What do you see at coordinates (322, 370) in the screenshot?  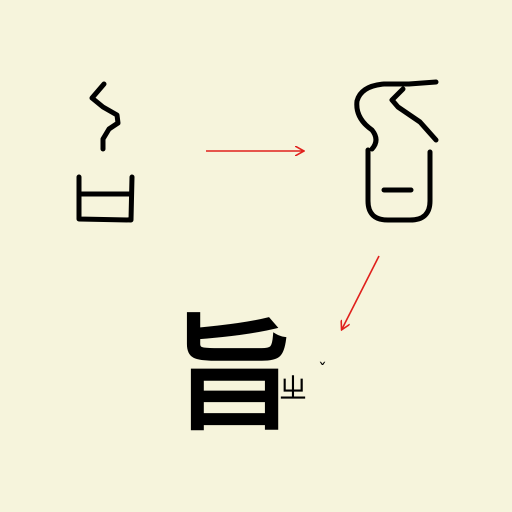 I see `tone-mark: ˇ` at bounding box center [322, 370].